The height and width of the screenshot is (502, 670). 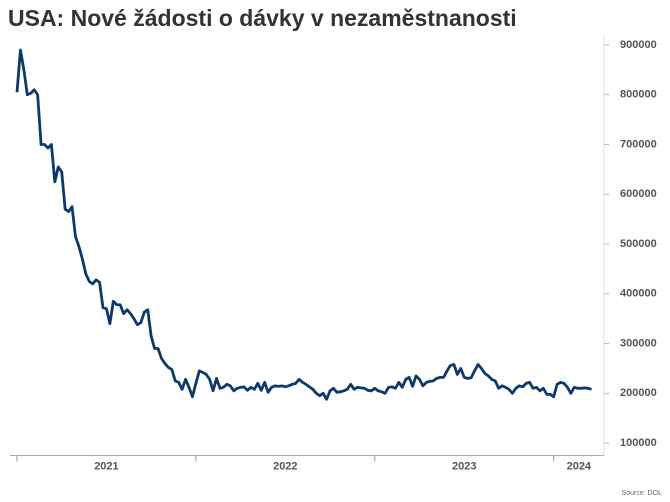 I want to click on x-tick-label: 2022, so click(x=285, y=466).